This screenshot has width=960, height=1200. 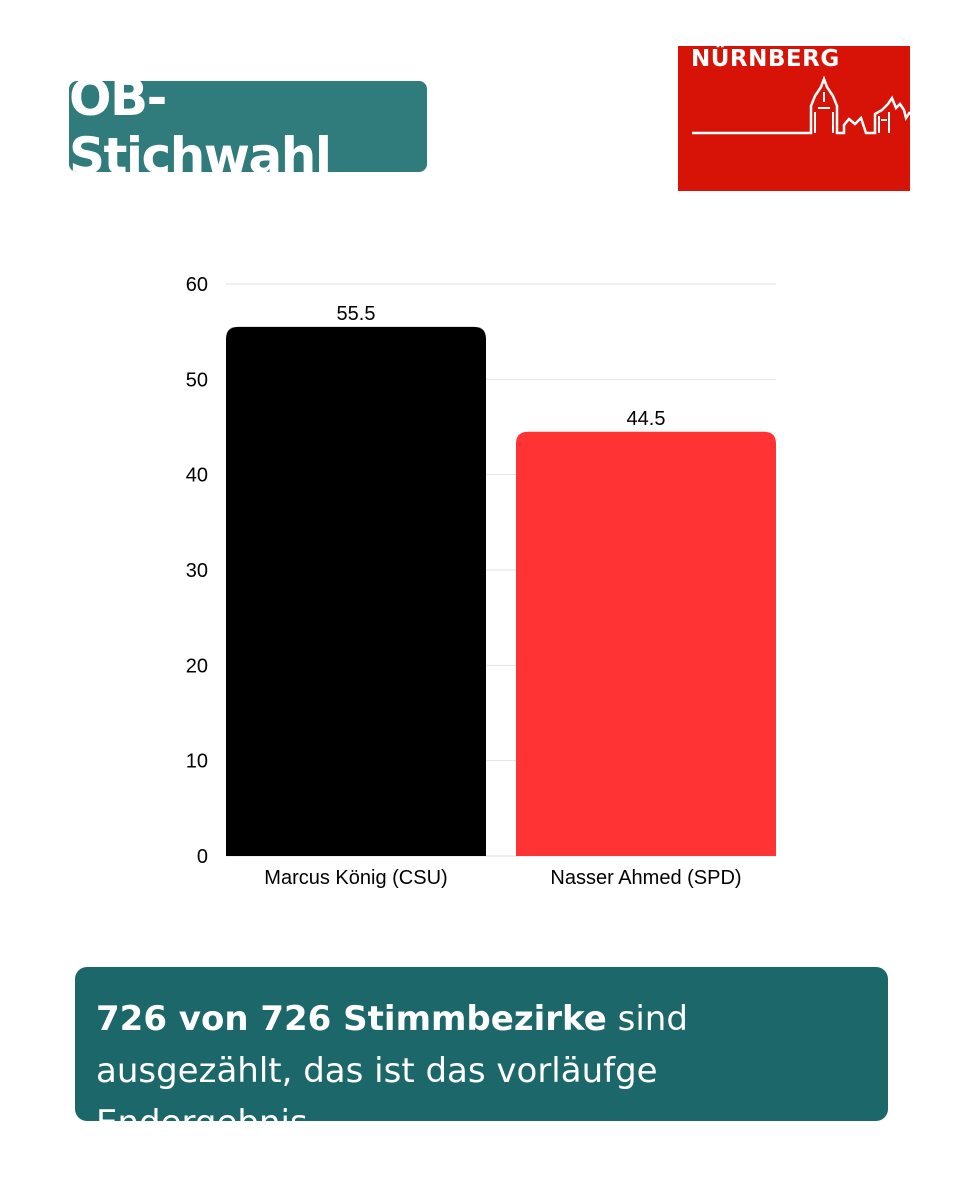 I want to click on title-badge: OB-Stichwahl, so click(x=248, y=127).